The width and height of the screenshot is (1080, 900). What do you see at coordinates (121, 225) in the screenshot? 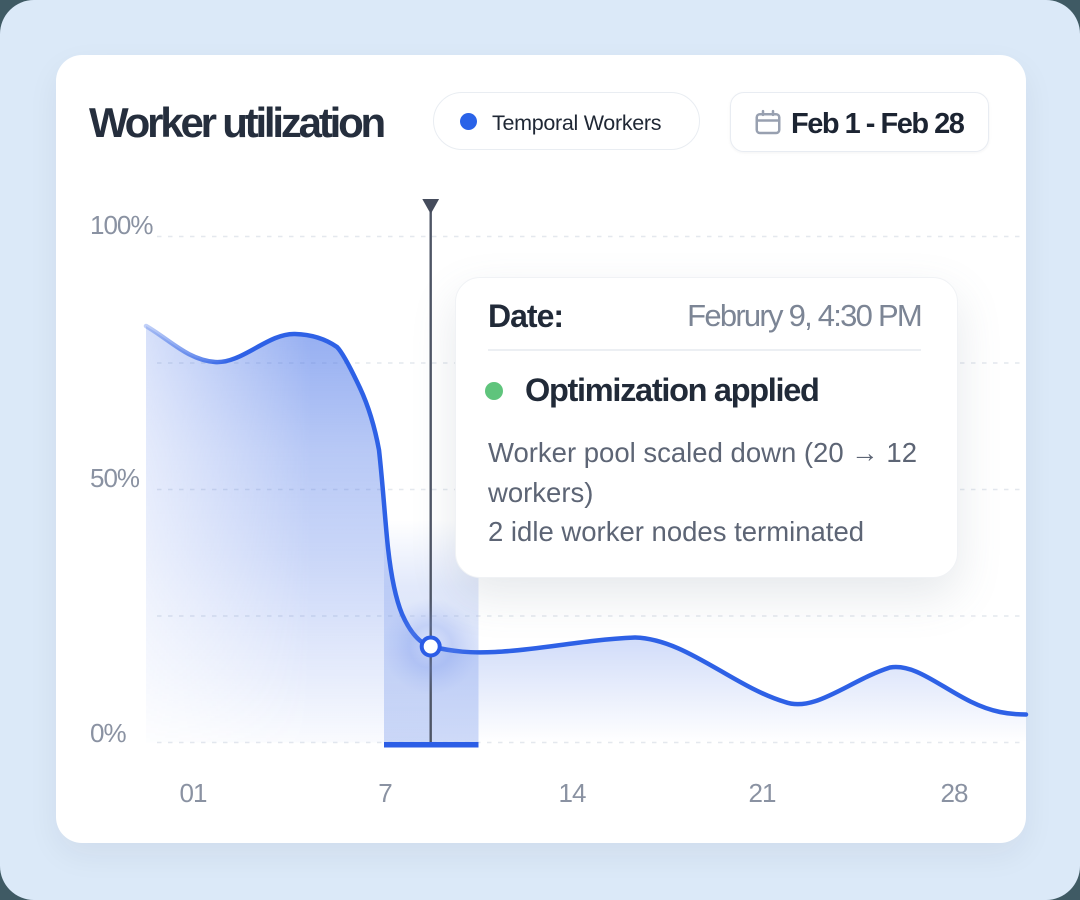
I see `svg-text: 100%` at bounding box center [121, 225].